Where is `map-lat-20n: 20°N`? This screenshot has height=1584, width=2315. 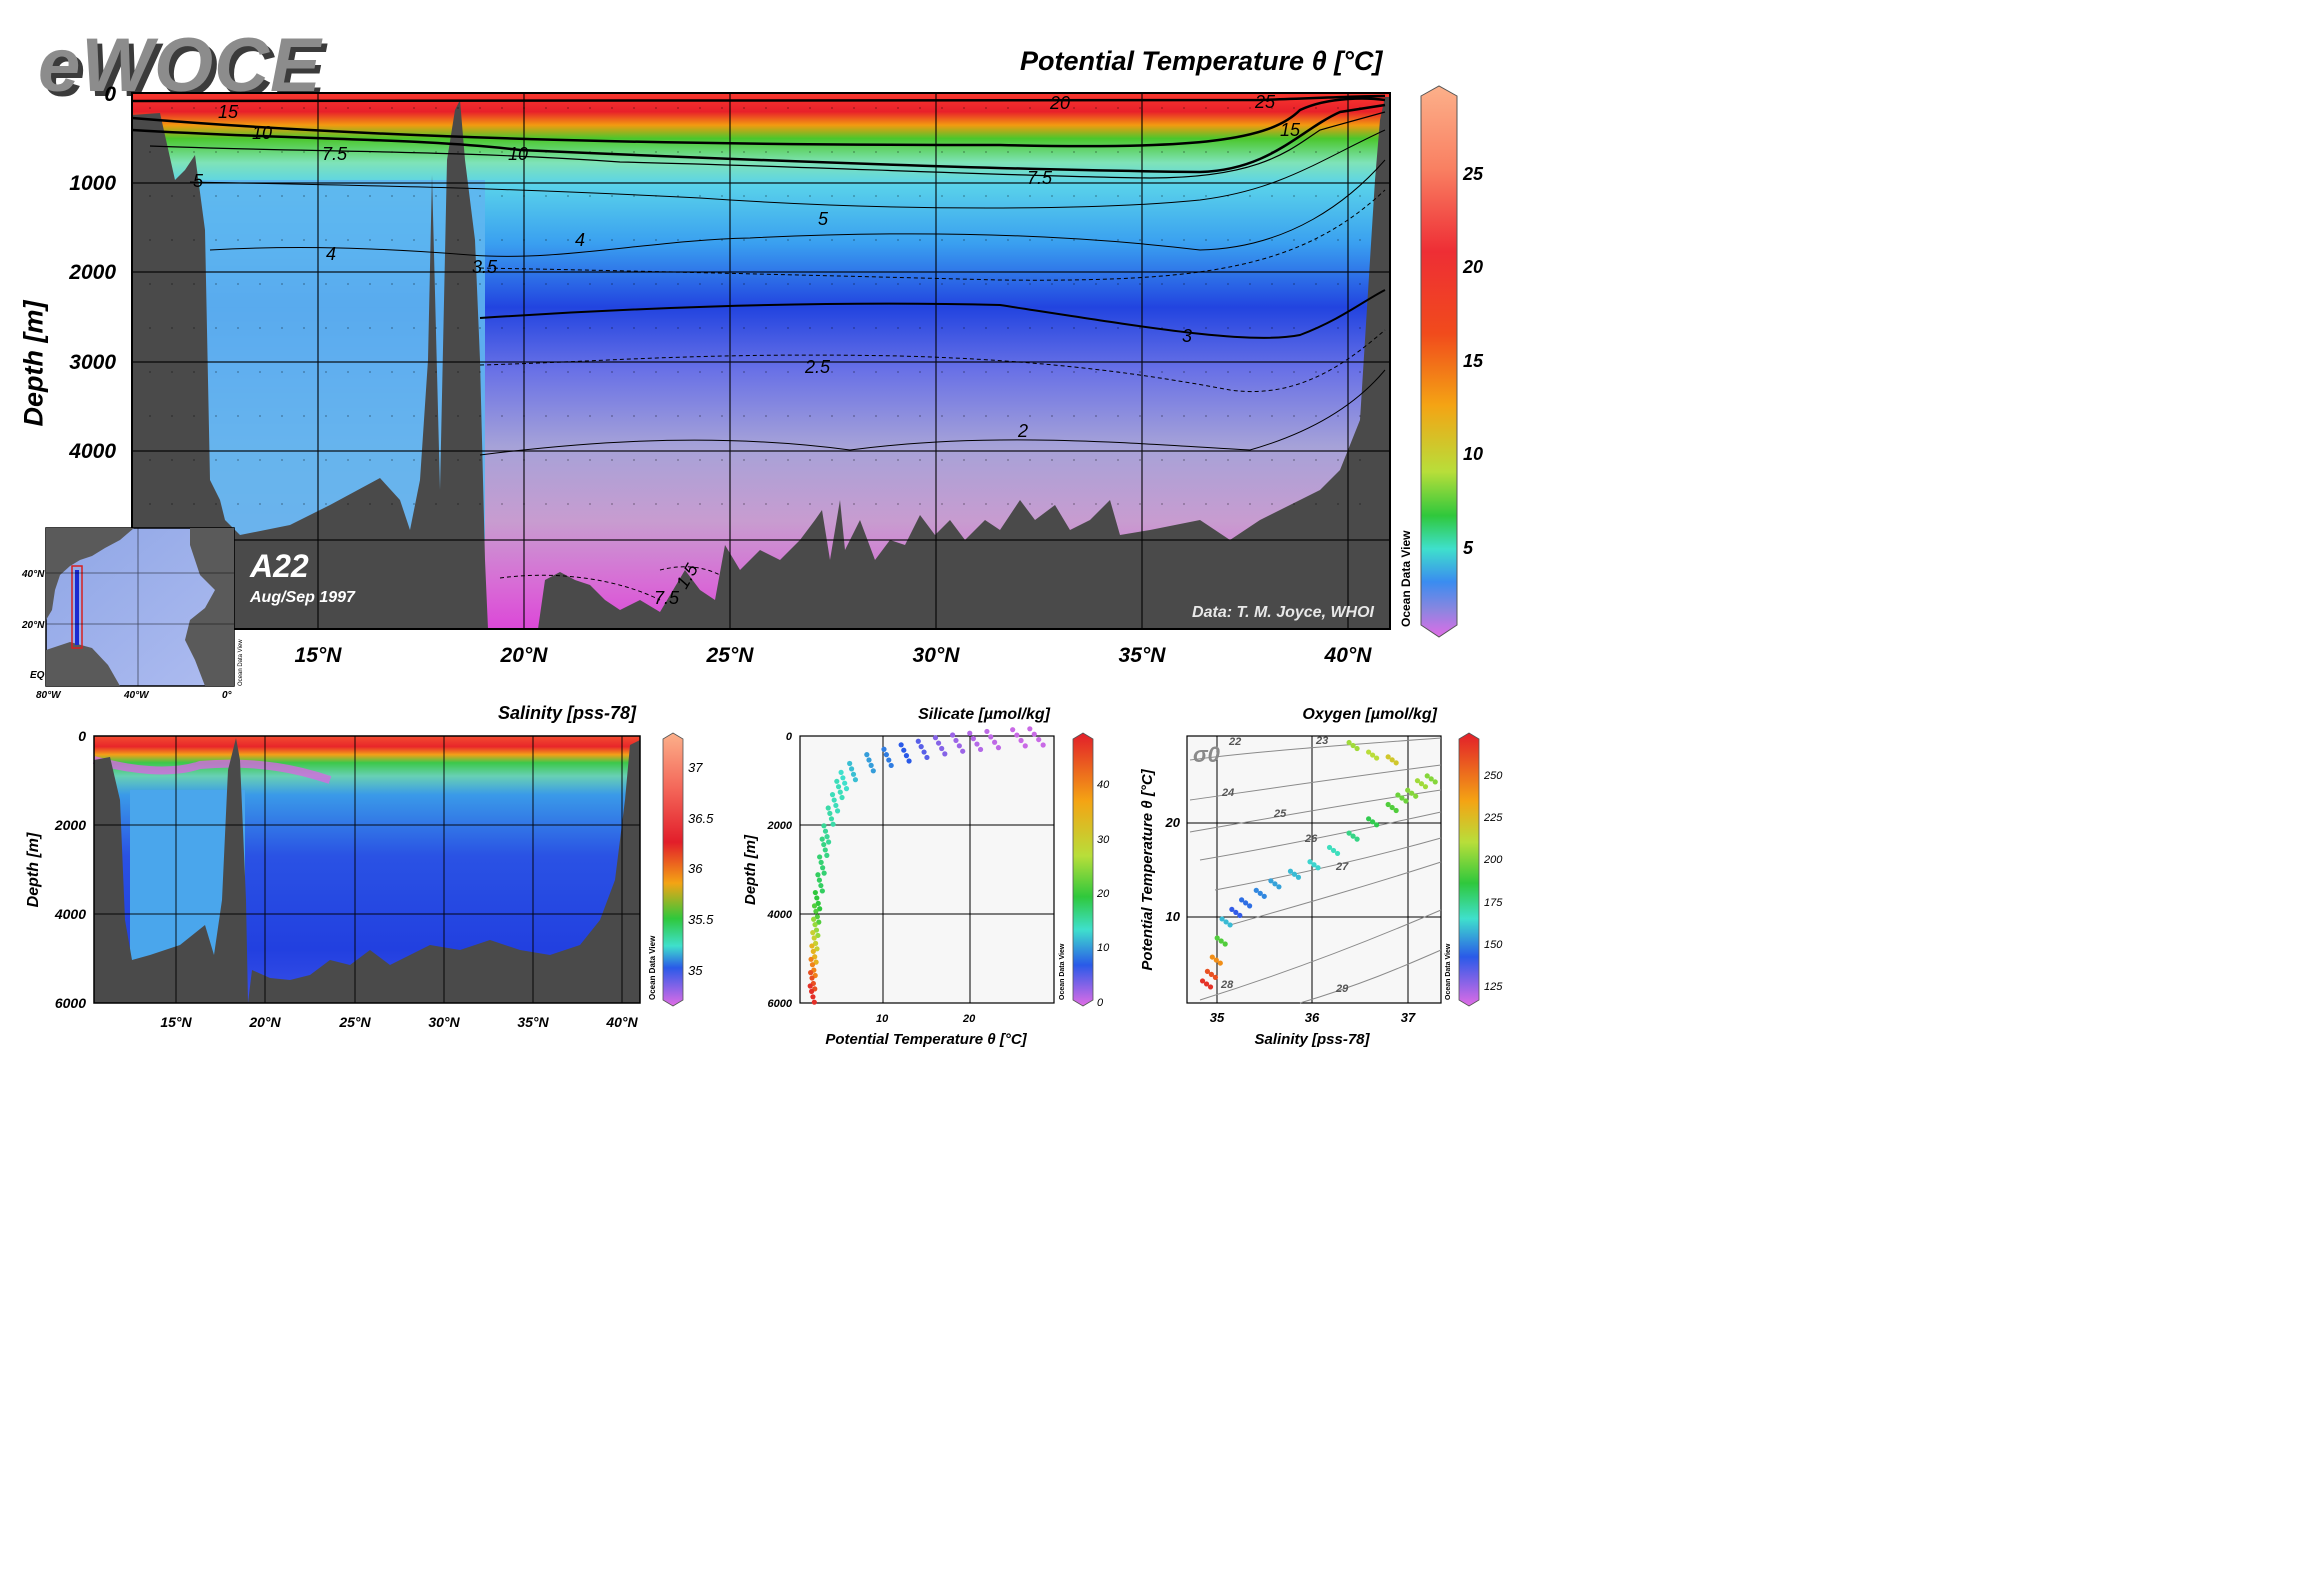
map-lat-20n: 20°N is located at coordinates (33, 625).